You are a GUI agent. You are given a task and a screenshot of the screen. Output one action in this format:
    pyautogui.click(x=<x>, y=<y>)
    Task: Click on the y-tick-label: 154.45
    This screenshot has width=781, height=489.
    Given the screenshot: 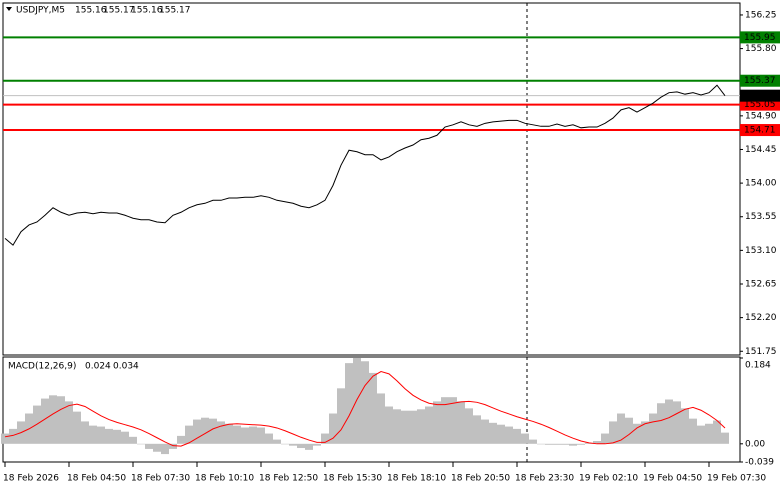 What is the action you would take?
    pyautogui.click(x=761, y=150)
    